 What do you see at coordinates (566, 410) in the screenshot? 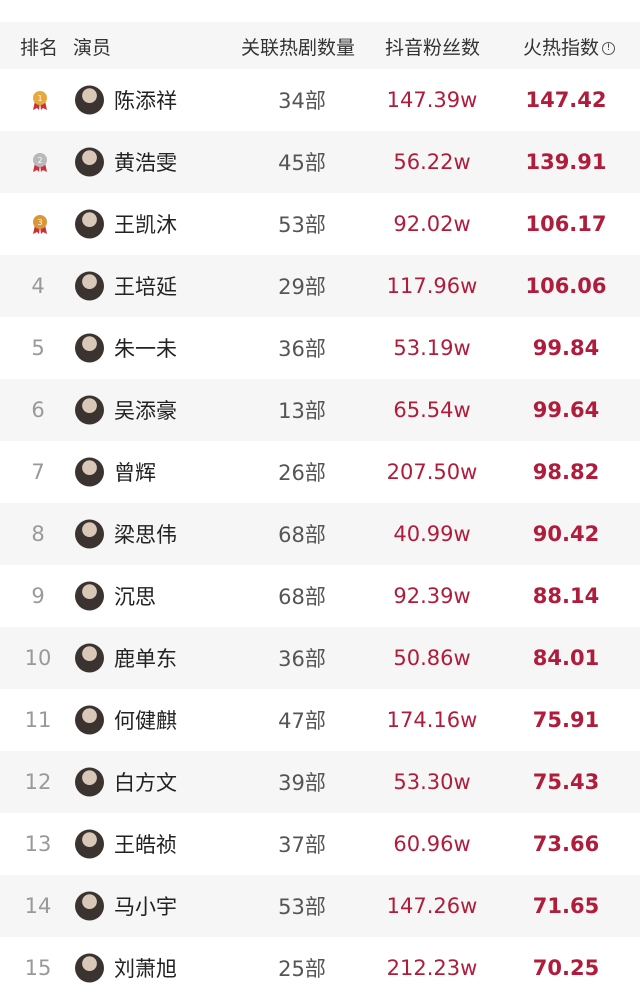
I see `heat-index: 99.64` at bounding box center [566, 410].